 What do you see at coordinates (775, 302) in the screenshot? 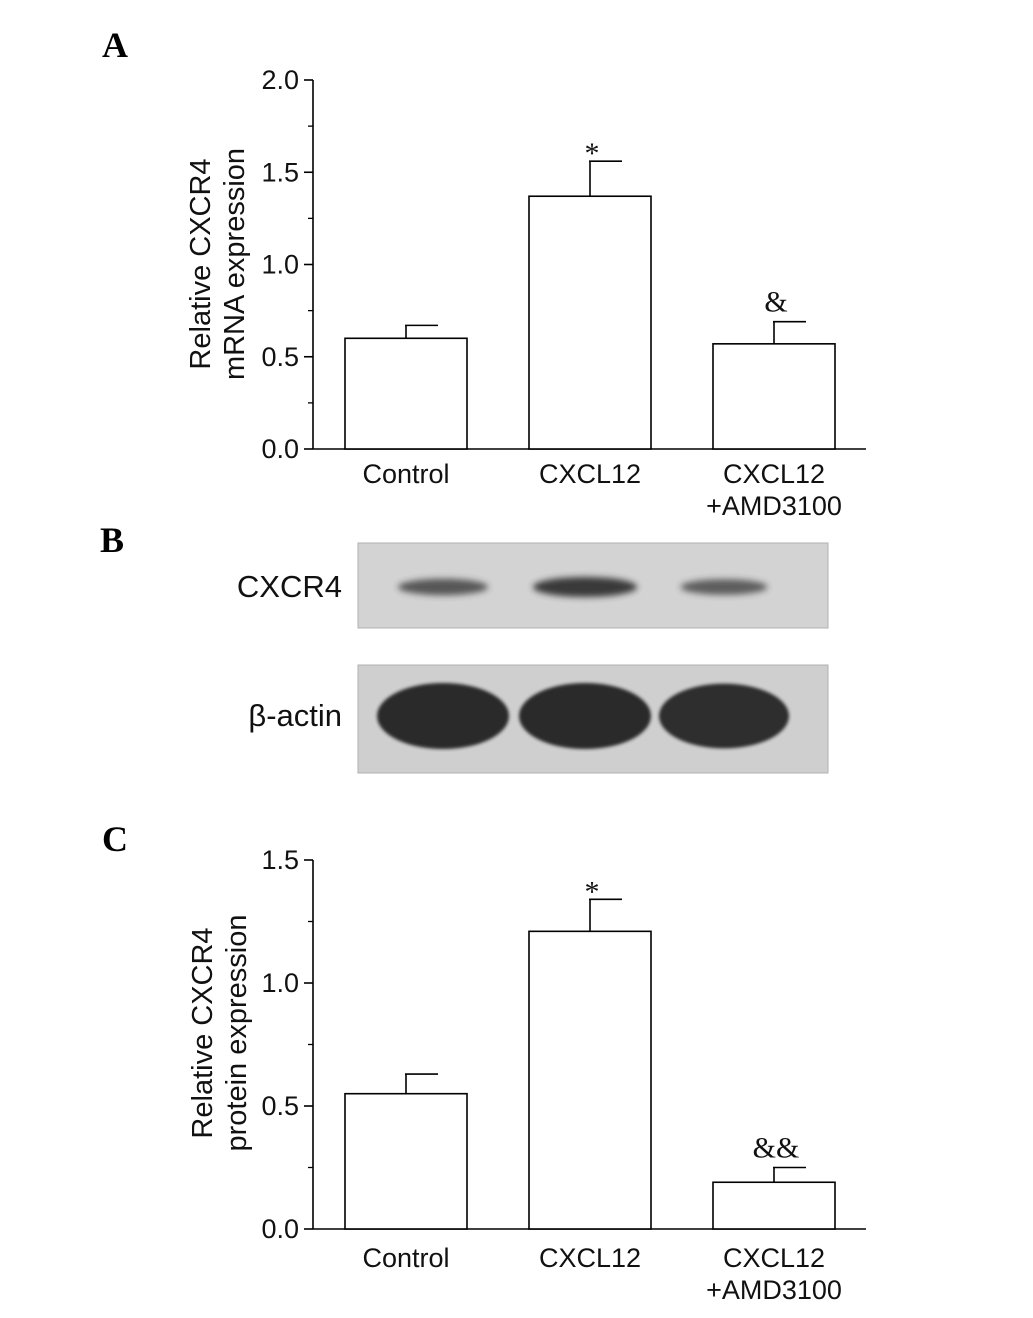
I see `significance-marker: &` at bounding box center [775, 302].